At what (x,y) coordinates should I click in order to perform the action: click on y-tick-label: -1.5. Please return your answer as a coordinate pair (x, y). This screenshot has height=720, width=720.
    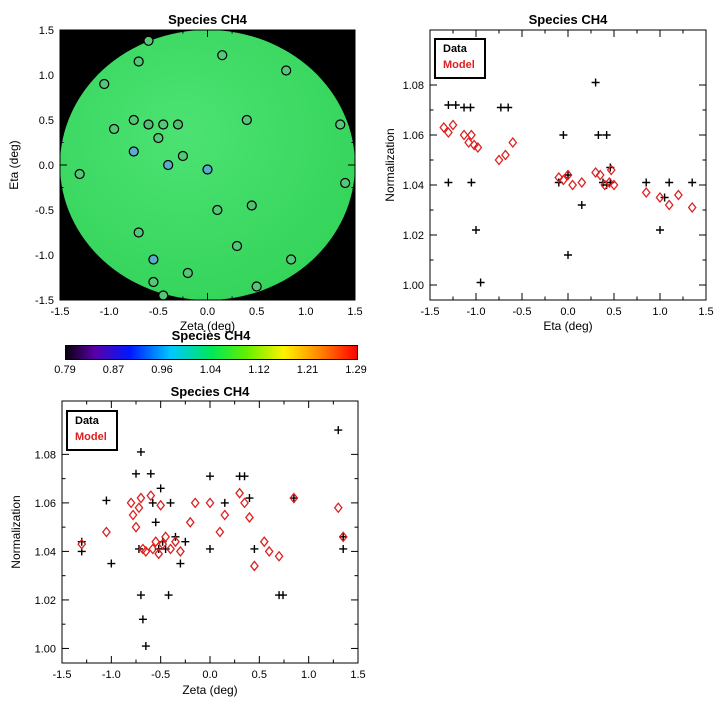
    Looking at the image, I should click on (44, 301).